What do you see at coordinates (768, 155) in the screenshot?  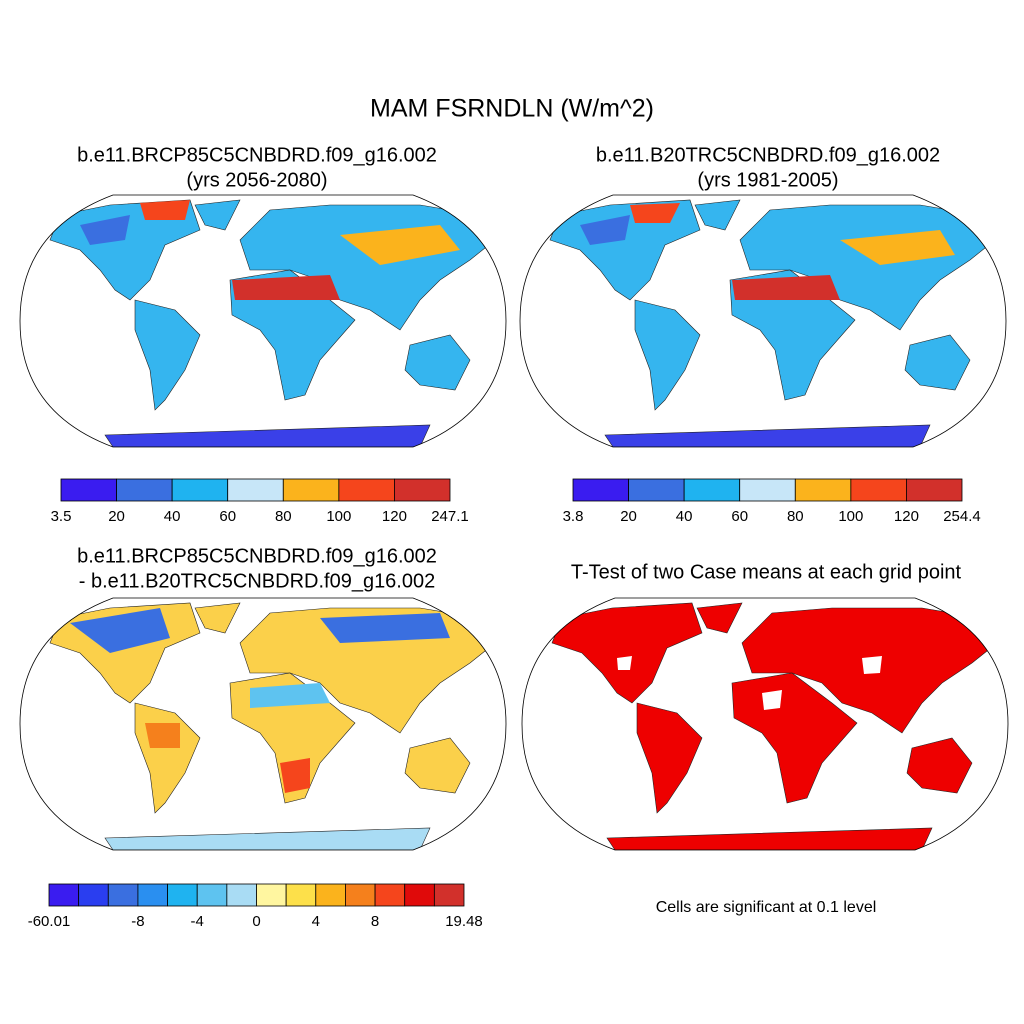 I see `panel-title: b.e11.B20TRC5CNBDRD.f09_g16.002` at bounding box center [768, 155].